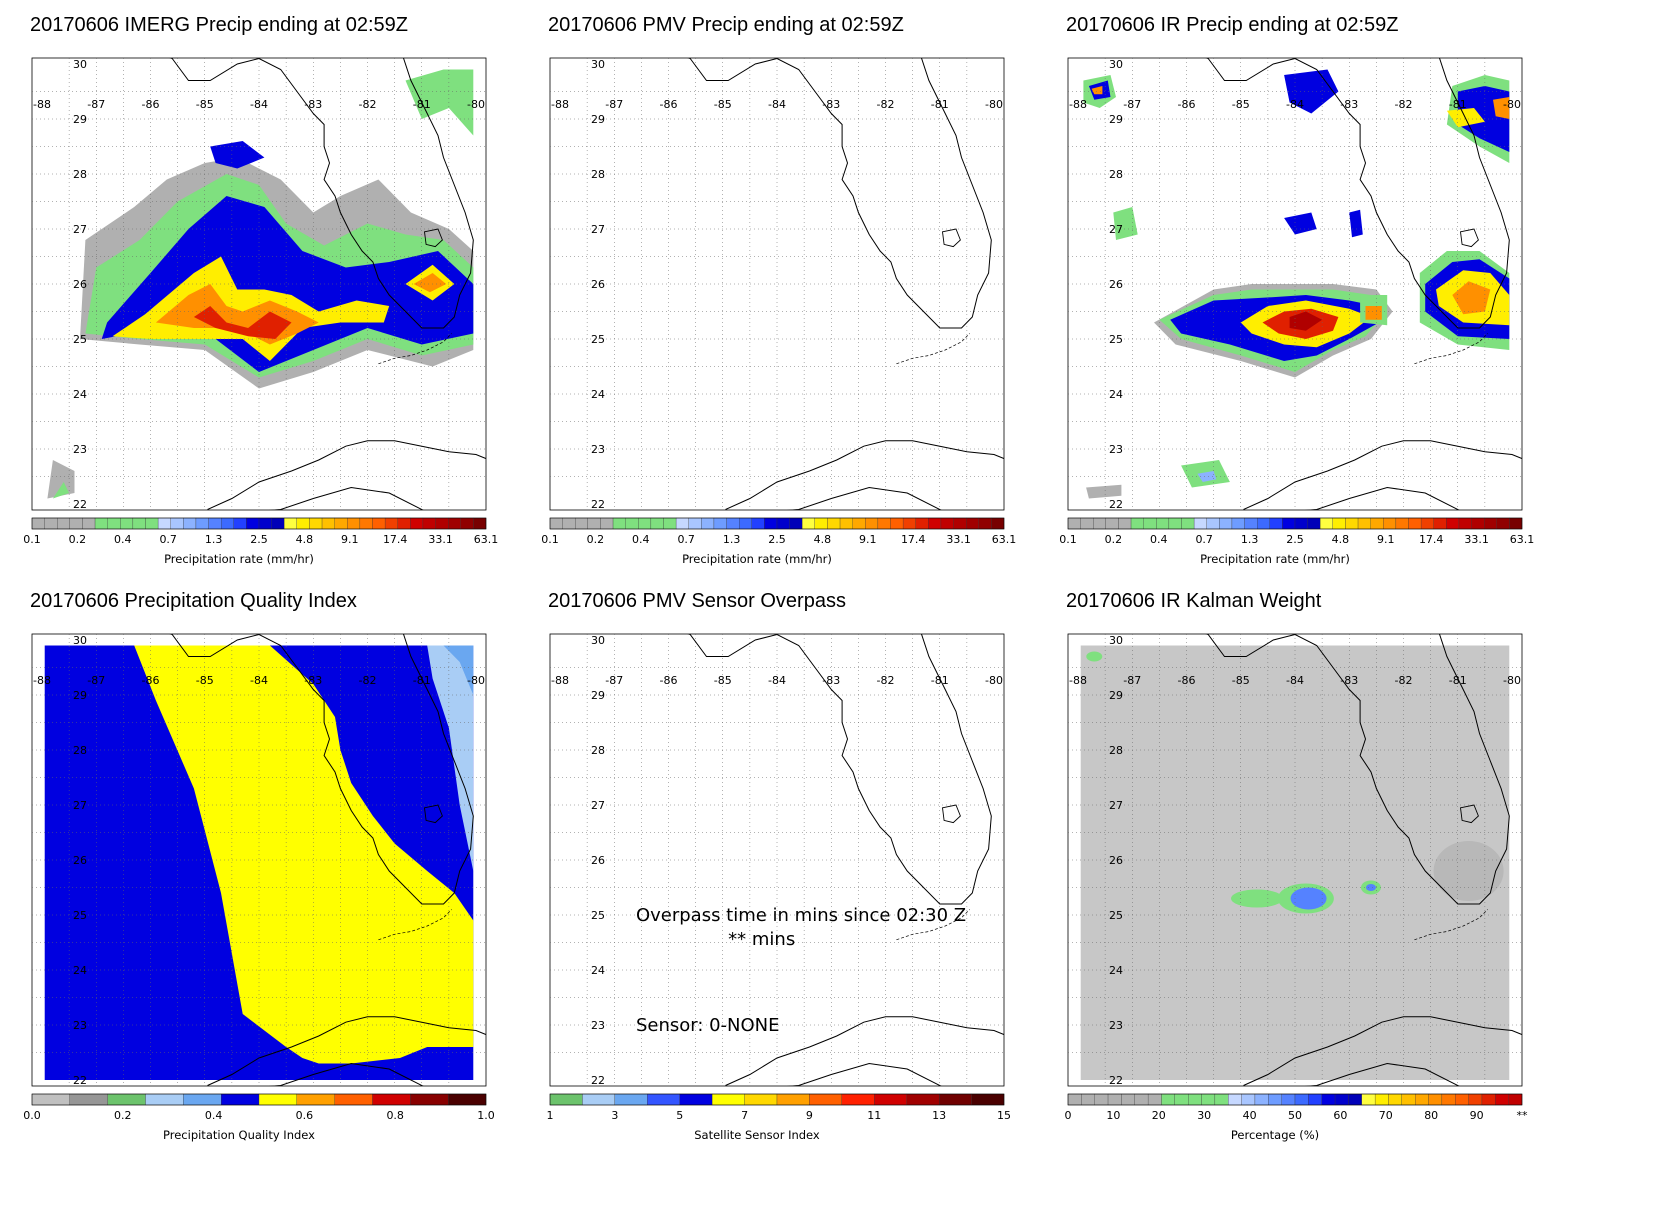  I want to click on colorbar-title: Precipitation rate (mm/hr), so click(757, 559).